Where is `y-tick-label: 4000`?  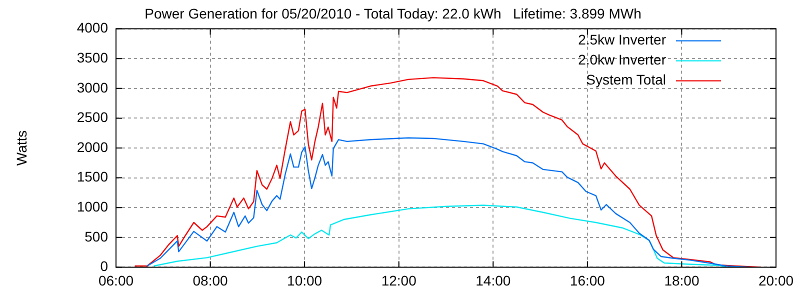
y-tick-label: 4000 is located at coordinates (92, 28).